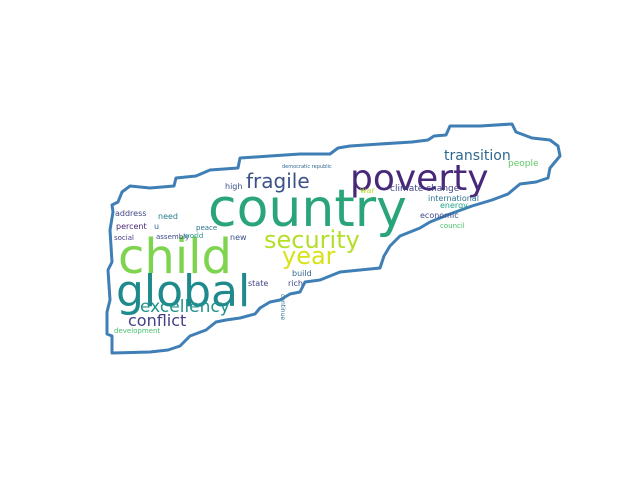 The height and width of the screenshot is (480, 640). Describe the element at coordinates (295, 283) in the screenshot. I see `word-rich: rich` at that location.